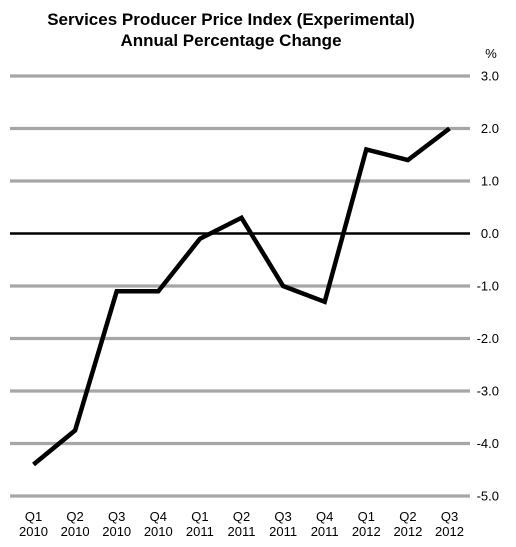 The height and width of the screenshot is (547, 516). Describe the element at coordinates (490, 128) in the screenshot. I see `y-tick-label: 2.0` at that location.